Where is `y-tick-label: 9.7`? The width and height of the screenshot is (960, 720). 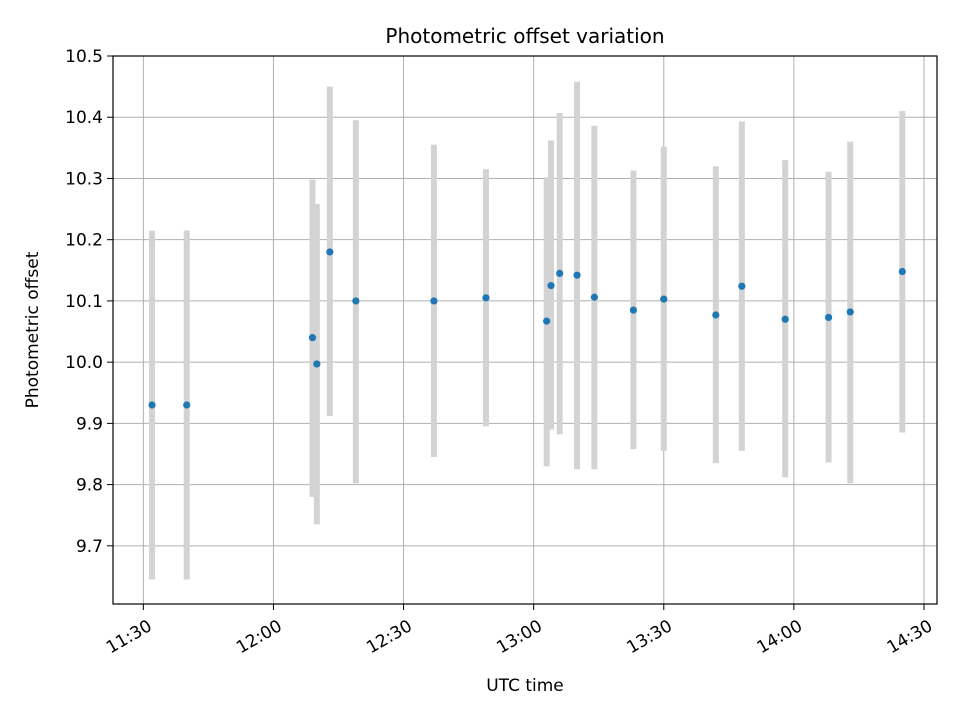
y-tick-label: 9.7 is located at coordinates (89, 547).